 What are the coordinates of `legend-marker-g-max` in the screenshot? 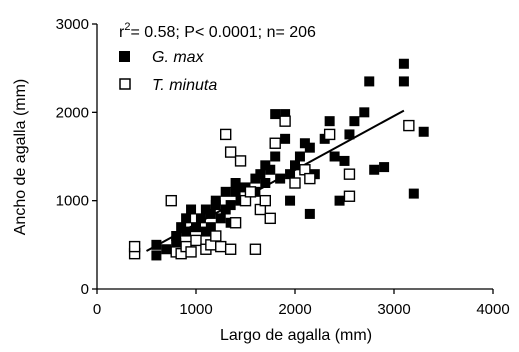 It's located at (124, 56).